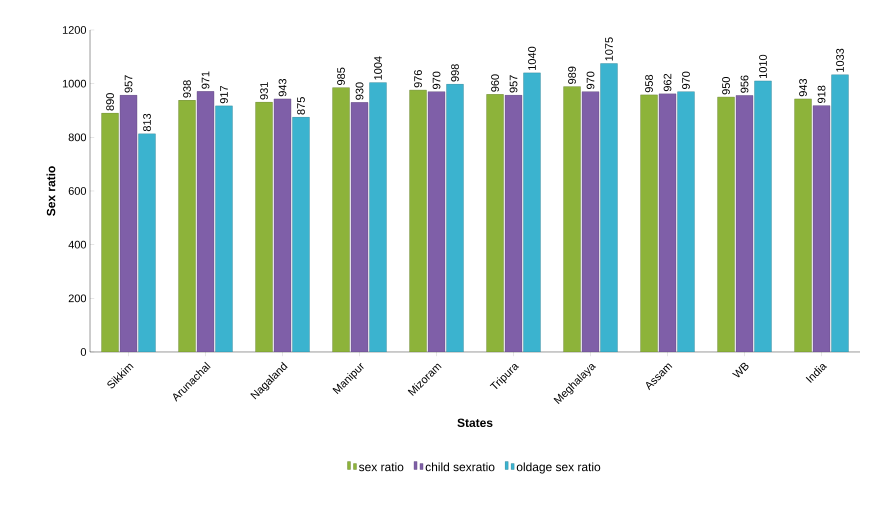 Image resolution: width=873 pixels, height=505 pixels. I want to click on y-tick-label: 800, so click(77, 137).